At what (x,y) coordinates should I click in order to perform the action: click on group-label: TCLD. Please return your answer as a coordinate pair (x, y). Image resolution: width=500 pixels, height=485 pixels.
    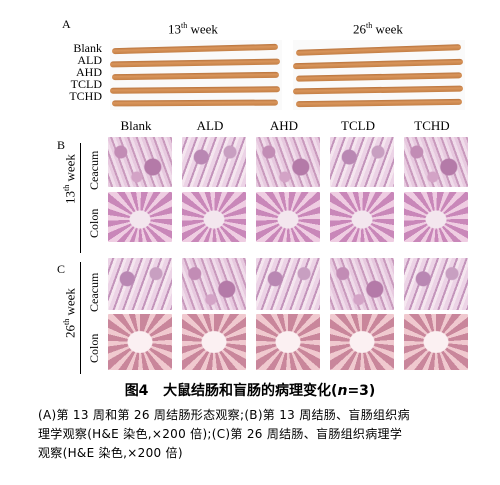
    Looking at the image, I should click on (86, 84).